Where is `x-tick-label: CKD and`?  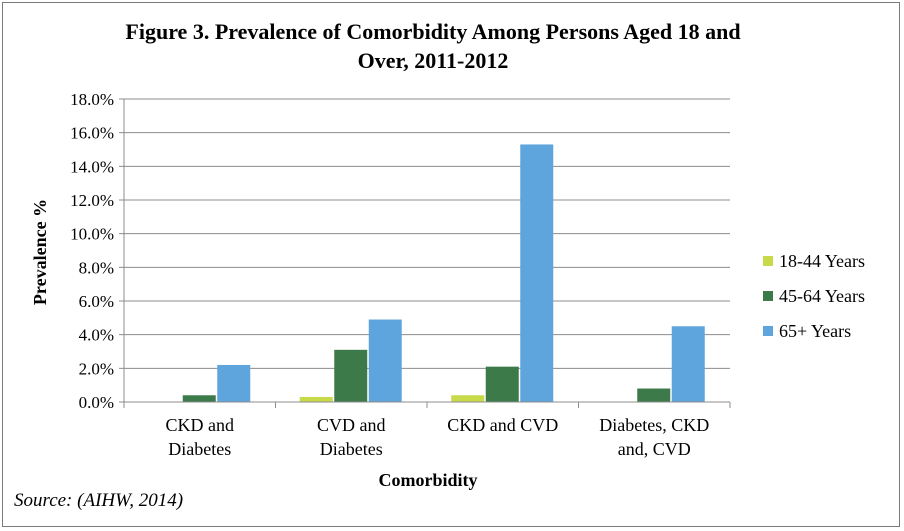
x-tick-label: CKD and is located at coordinates (200, 425).